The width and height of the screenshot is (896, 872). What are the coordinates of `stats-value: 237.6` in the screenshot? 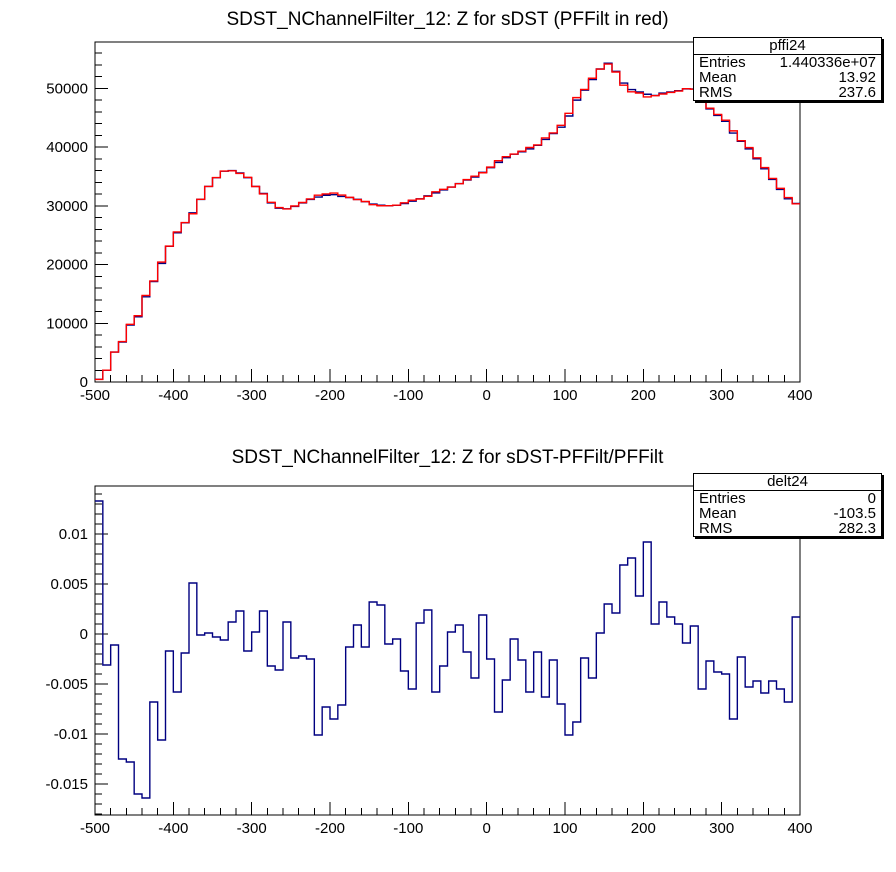 It's located at (857, 92).